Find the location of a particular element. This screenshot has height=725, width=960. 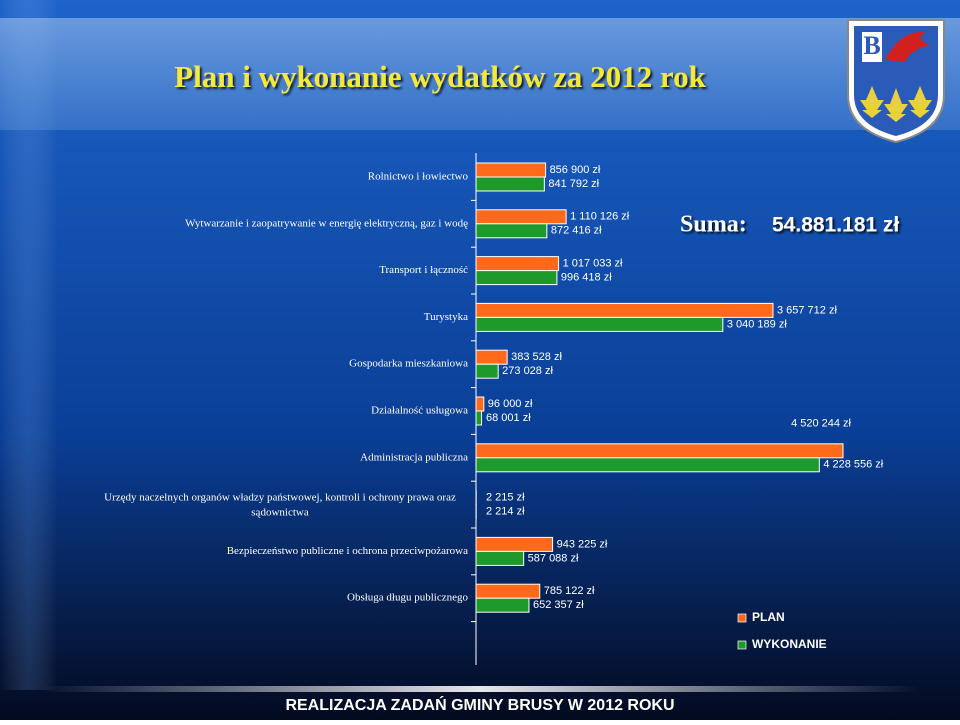

category-label: Obsługa długu publicznego is located at coordinates (407, 598).